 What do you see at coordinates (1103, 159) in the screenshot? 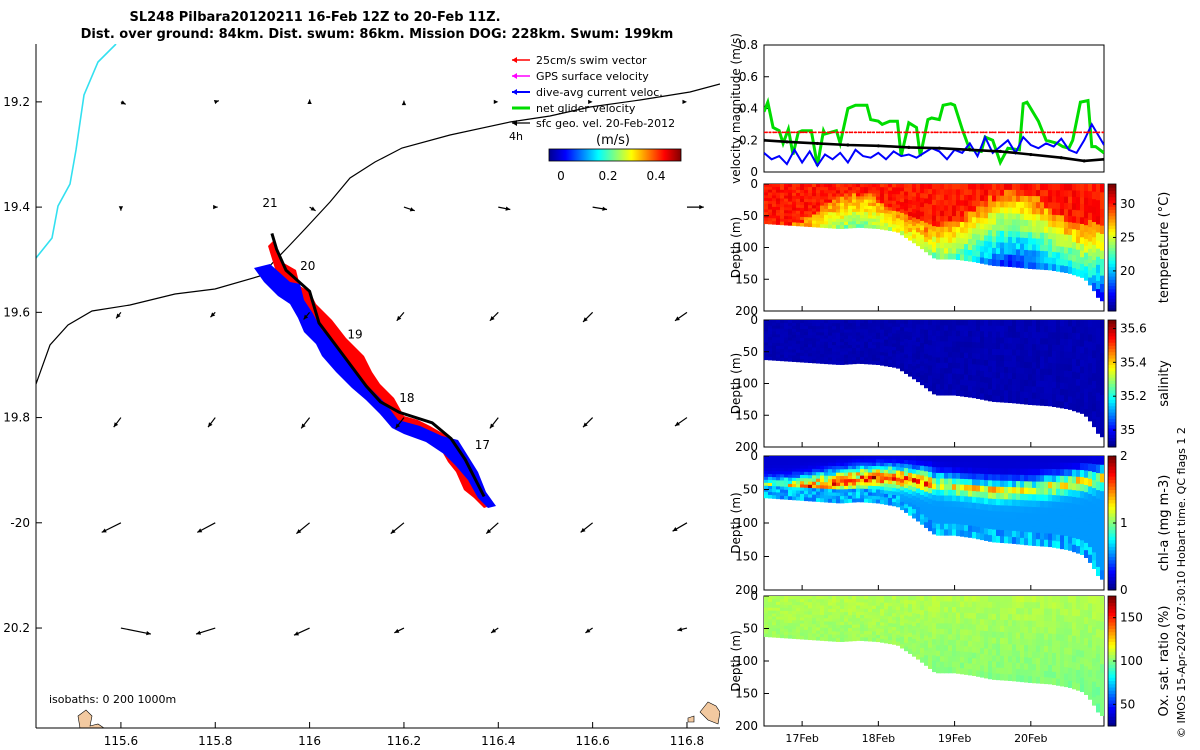
I see `velocity-geo-dot` at bounding box center [1103, 159].